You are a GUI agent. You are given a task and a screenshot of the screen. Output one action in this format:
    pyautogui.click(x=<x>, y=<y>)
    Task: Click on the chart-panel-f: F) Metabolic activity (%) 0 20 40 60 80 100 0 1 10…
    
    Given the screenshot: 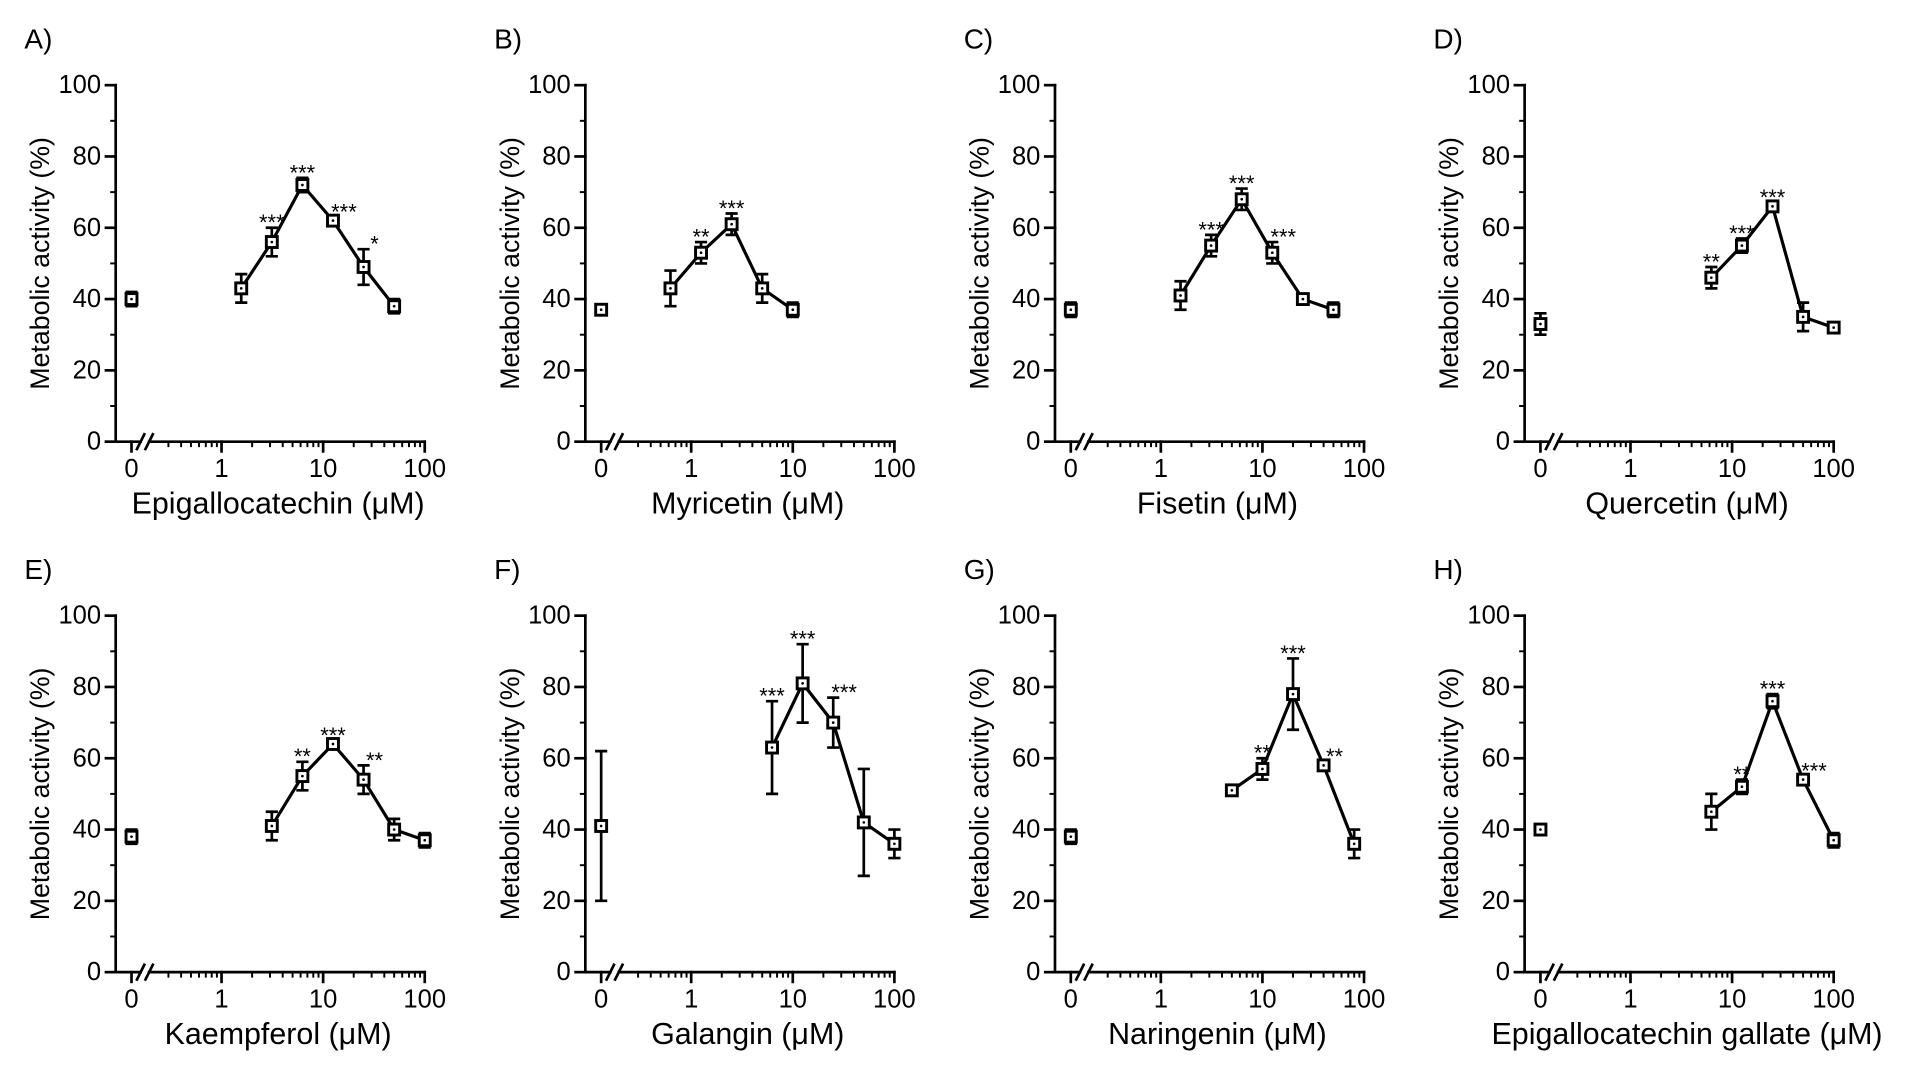 What is the action you would take?
    pyautogui.click(x=705, y=802)
    